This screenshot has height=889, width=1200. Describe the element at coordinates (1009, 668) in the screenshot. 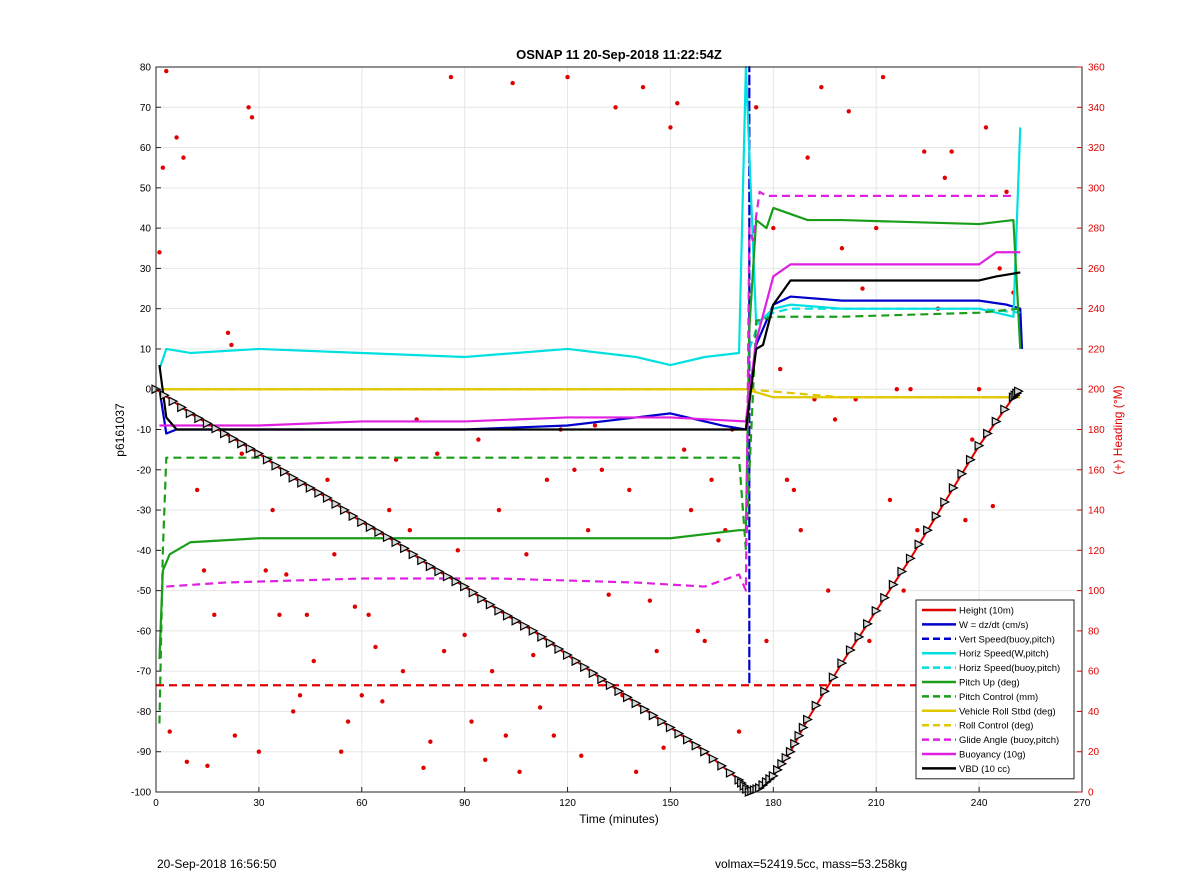

I see `legend-label: Horiz Speed(buoy,pitch)` at that location.